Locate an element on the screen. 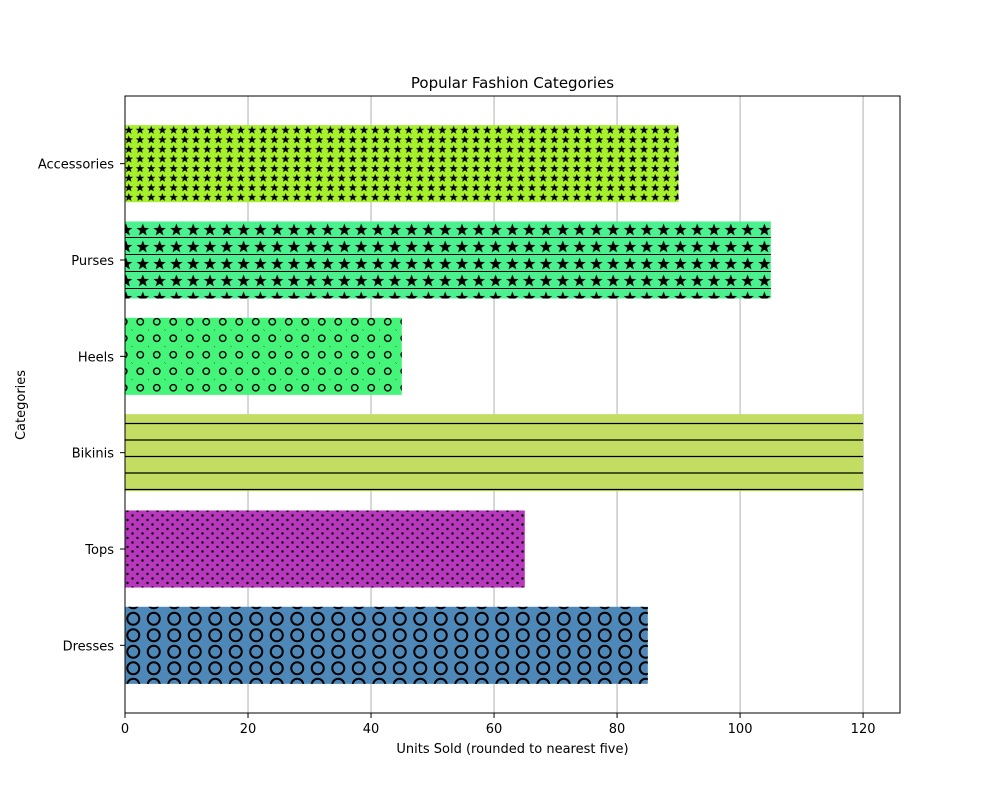  y-tick-label-heels: Heels is located at coordinates (96, 357).